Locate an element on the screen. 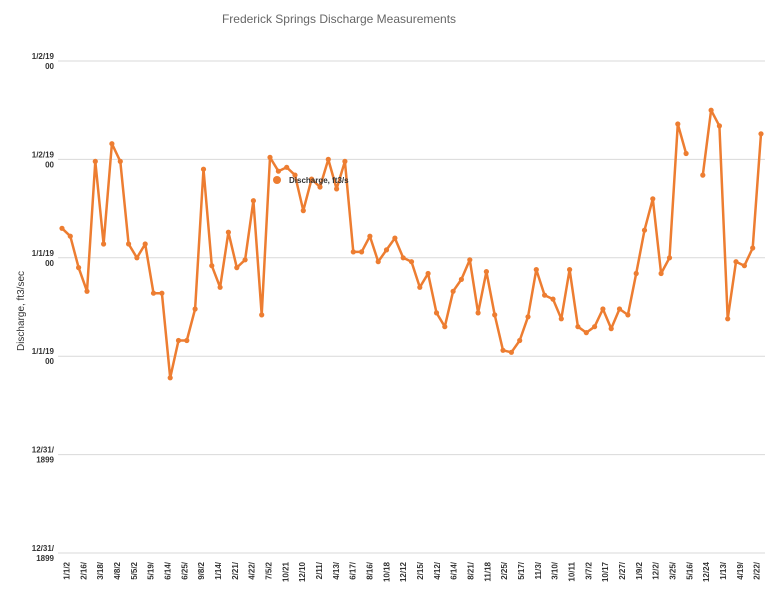 Image resolution: width=768 pixels, height=598 pixels. x-tick-label: 11/18 is located at coordinates (487, 571).